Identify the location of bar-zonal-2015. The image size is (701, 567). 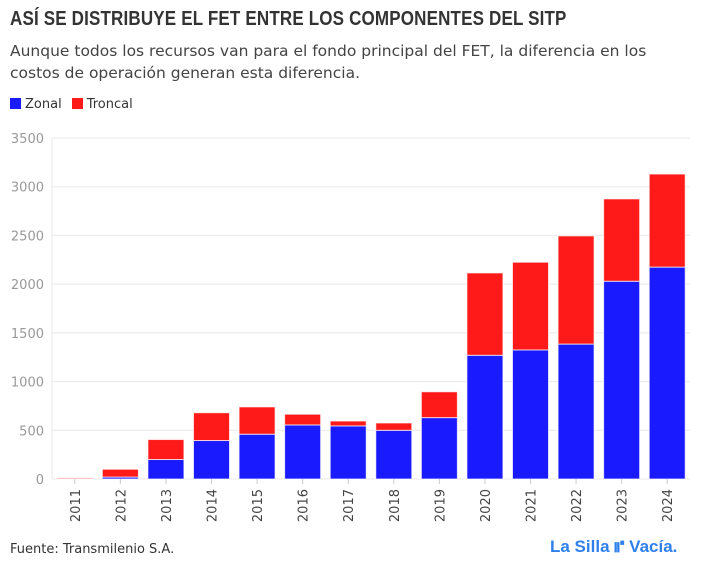
(257, 456).